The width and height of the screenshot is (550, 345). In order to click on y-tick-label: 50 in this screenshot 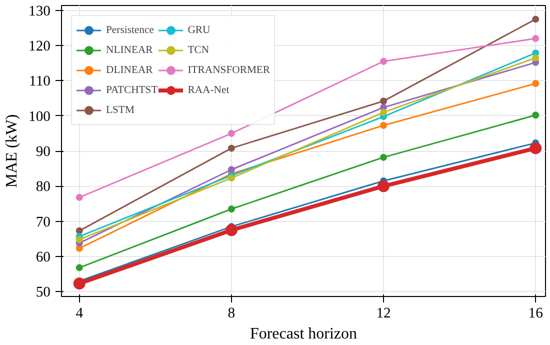, I will do `click(43, 292)`.